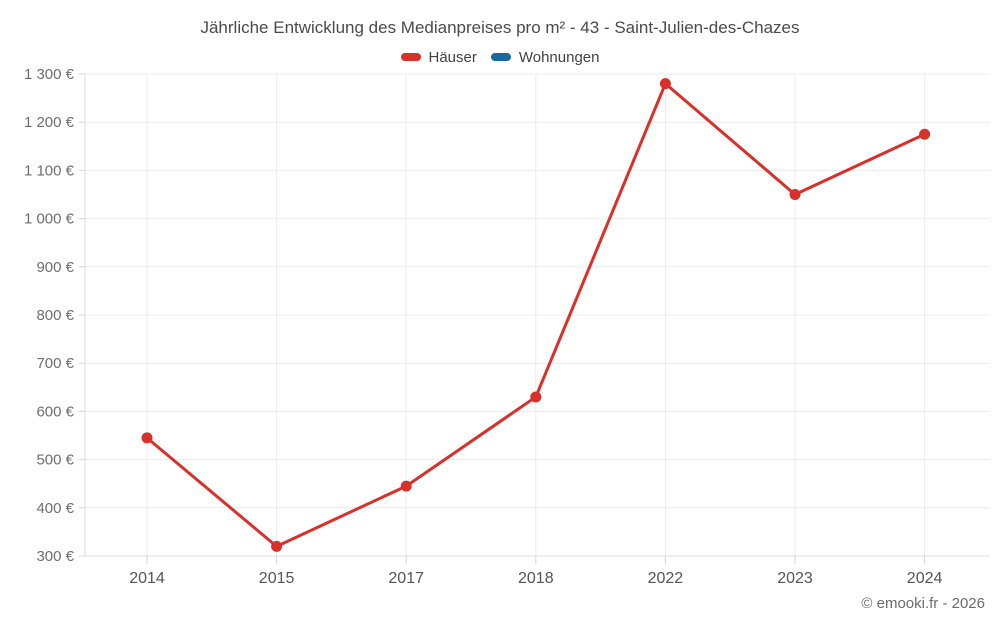 The image size is (1000, 625). Describe the element at coordinates (406, 486) in the screenshot. I see `data-point-2017` at that location.